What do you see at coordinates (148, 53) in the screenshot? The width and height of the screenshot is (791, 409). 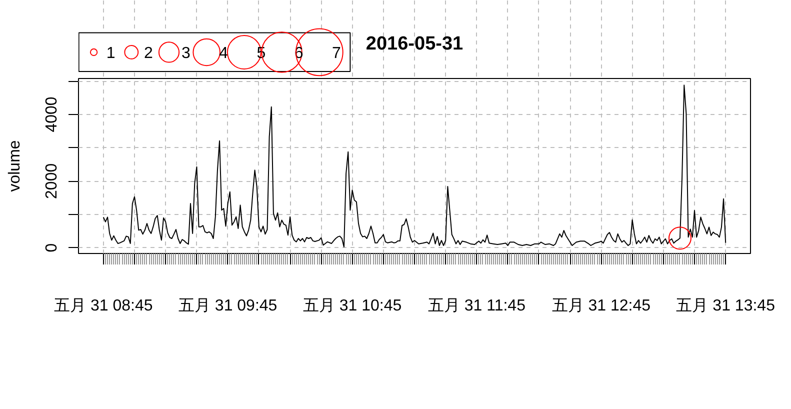 I see `legend-label: 2` at bounding box center [148, 53].